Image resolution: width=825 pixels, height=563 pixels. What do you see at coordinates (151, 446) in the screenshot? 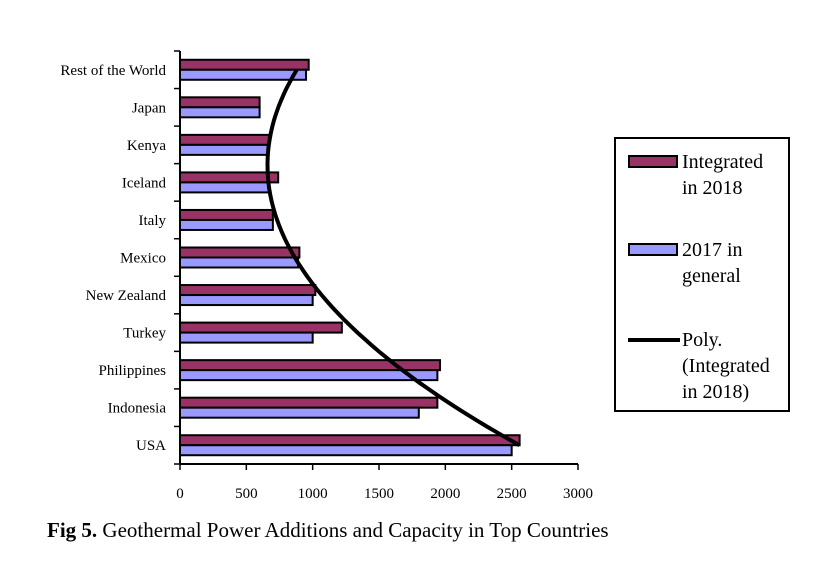
I see `y-label-usa: USA` at bounding box center [151, 446].